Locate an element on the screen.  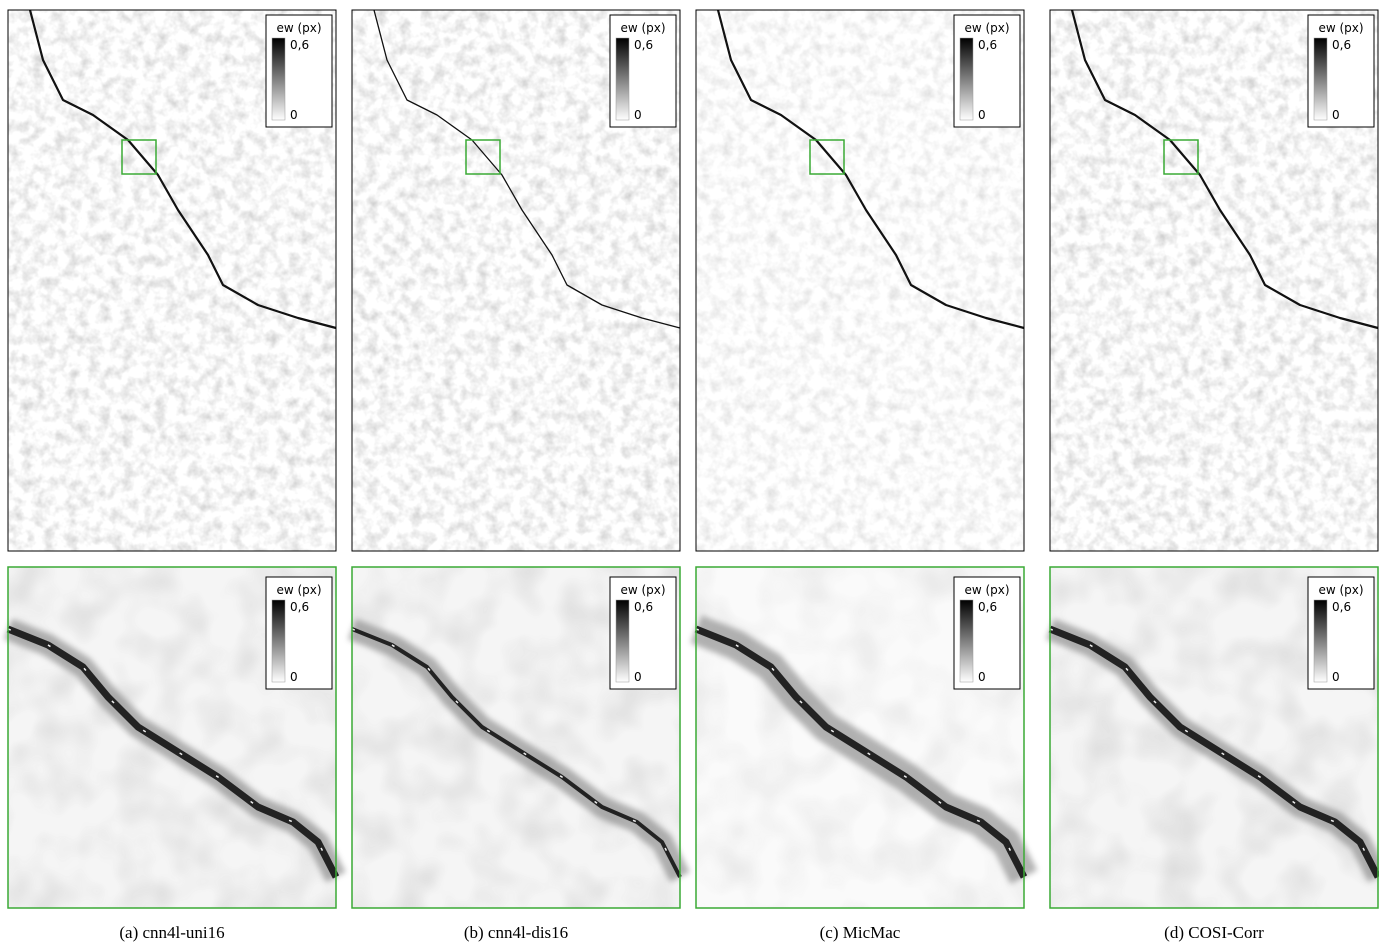
panel-caption: (c) MicMac is located at coordinates (860, 932).